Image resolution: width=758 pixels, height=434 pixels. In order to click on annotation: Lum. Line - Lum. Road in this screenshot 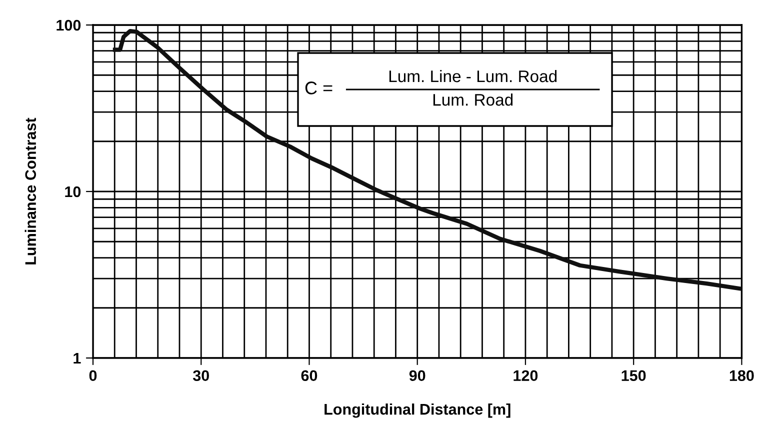, I will do `click(473, 76)`.